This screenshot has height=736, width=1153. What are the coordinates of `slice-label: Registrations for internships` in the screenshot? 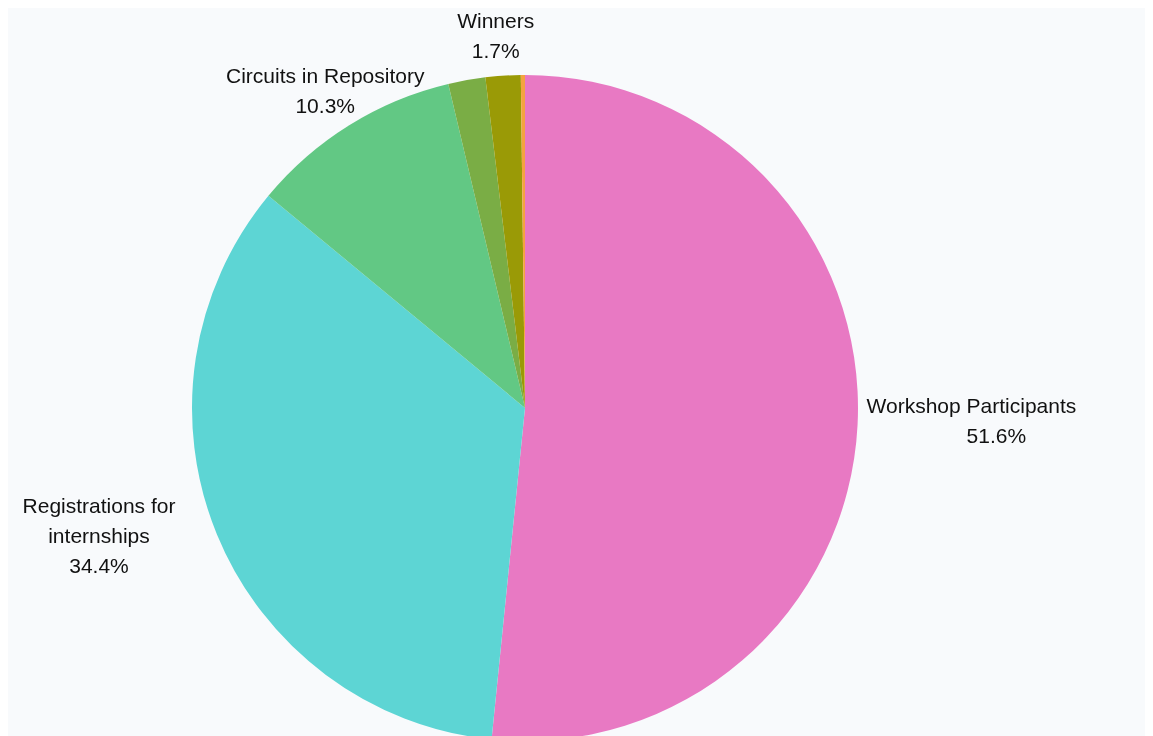 It's located at (99, 520).